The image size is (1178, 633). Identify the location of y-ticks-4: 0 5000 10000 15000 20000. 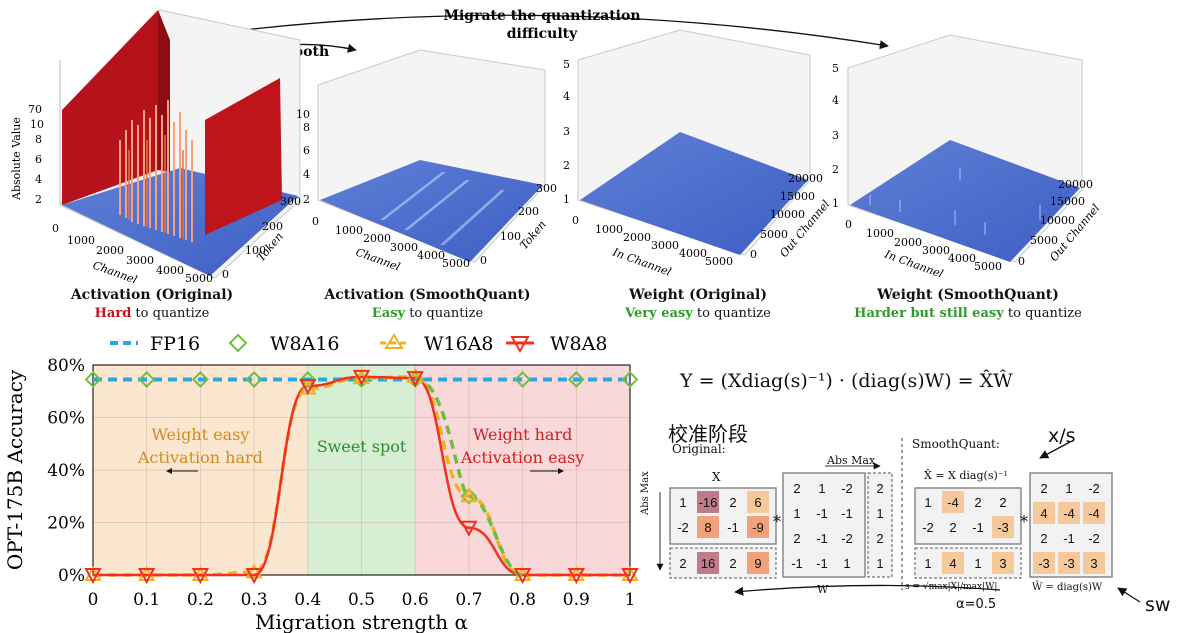
(1055, 223).